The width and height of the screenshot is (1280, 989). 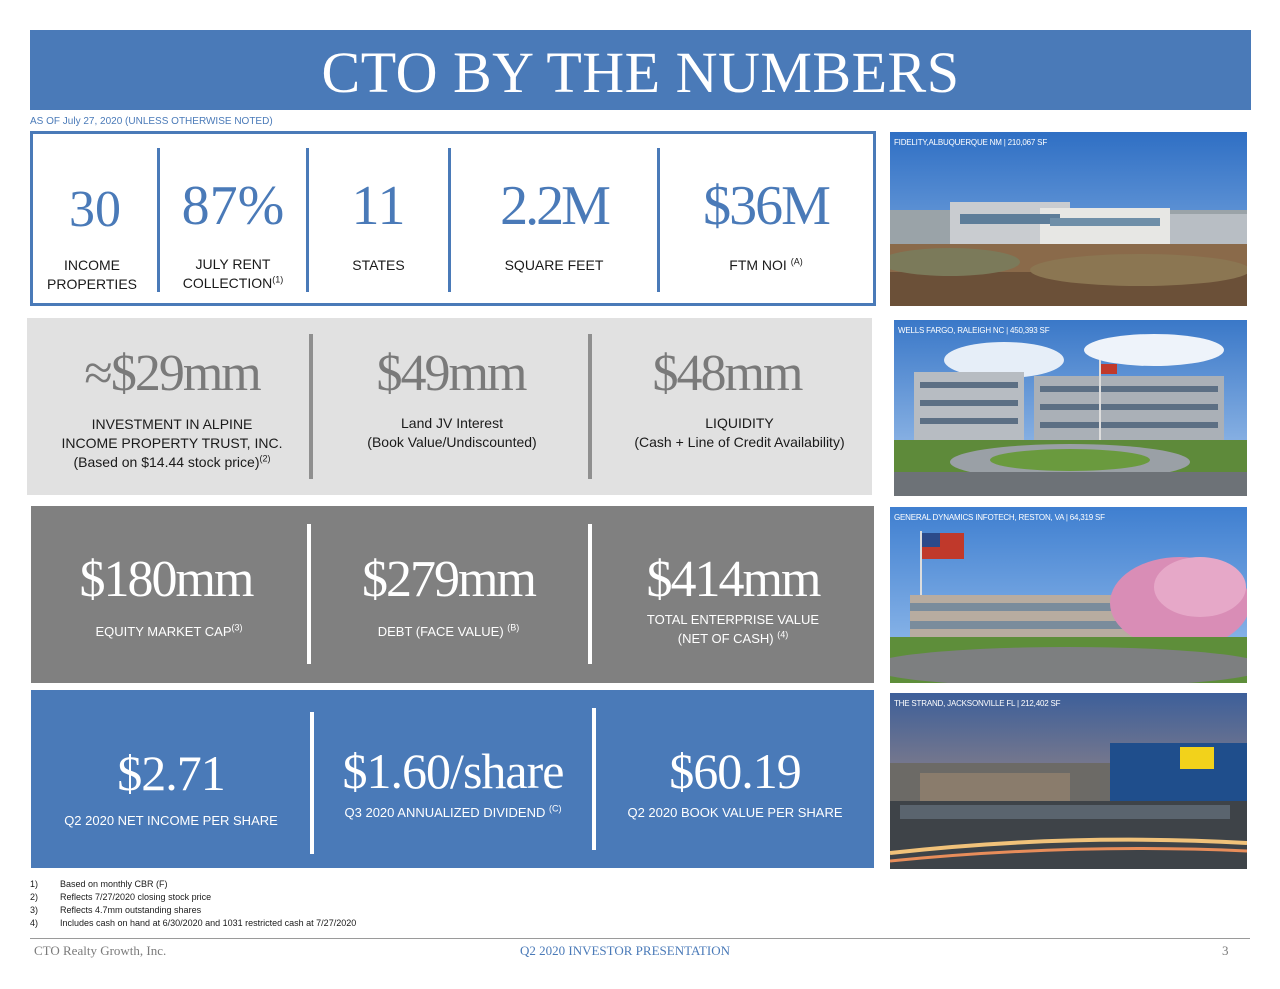 What do you see at coordinates (728, 373) in the screenshot?
I see `stat-value-liquidity: $48mm` at bounding box center [728, 373].